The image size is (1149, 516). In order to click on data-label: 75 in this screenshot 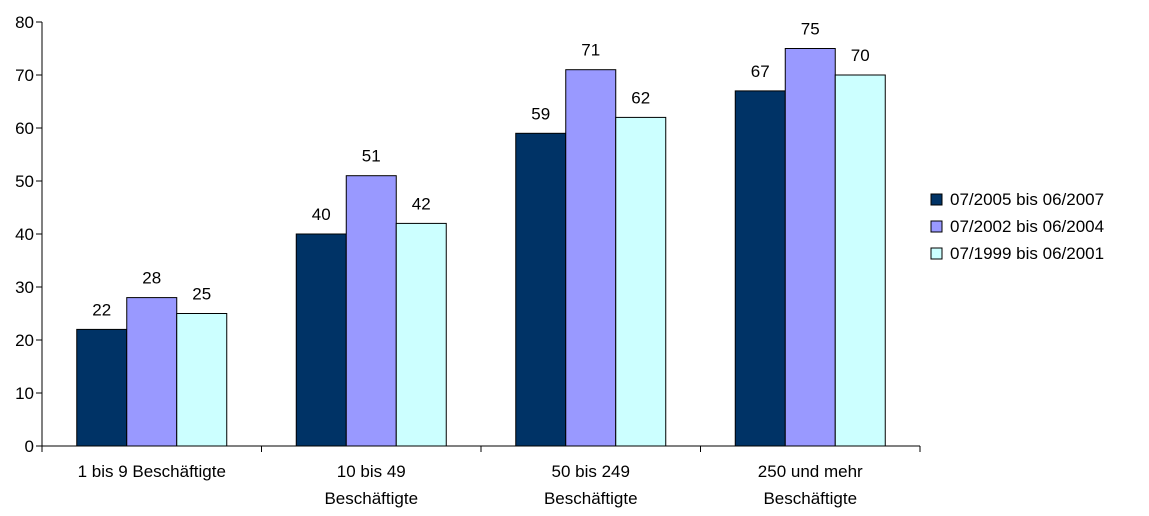, I will do `click(810, 29)`.